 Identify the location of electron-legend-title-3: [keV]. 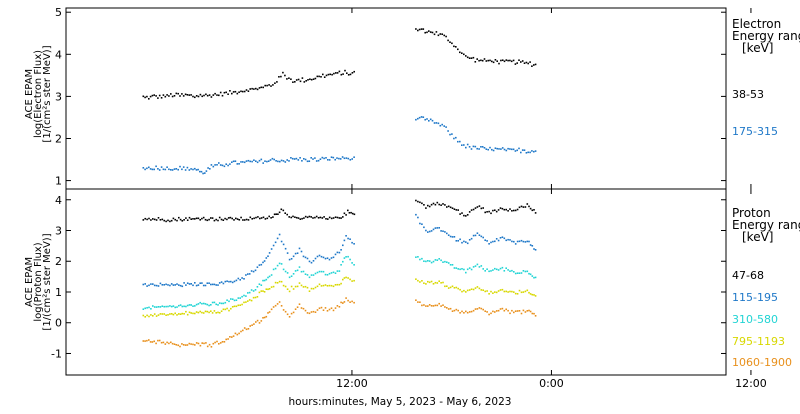
(757, 48).